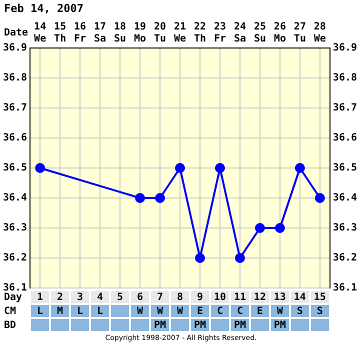 The height and width of the screenshot is (350, 362). I want to click on y-tick-label: 36.3, so click(15, 228).